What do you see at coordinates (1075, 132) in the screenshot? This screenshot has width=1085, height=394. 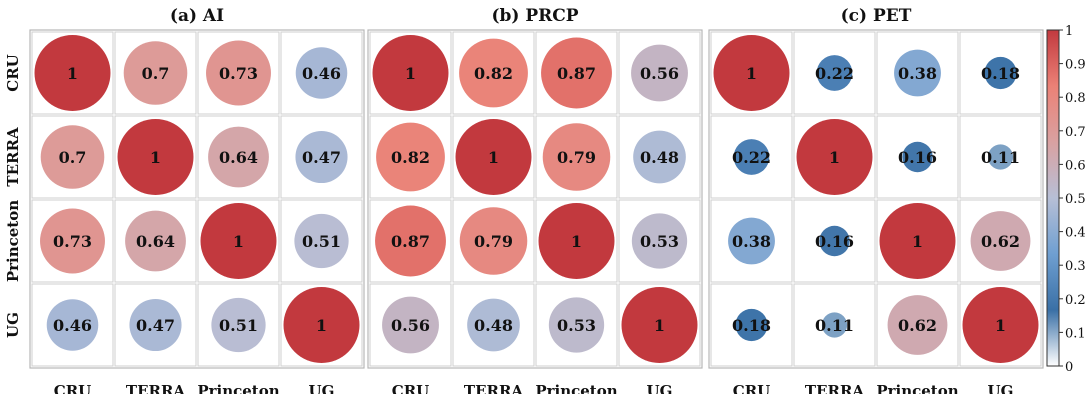 I see `colorbar-tick-label: 0.7` at bounding box center [1075, 132].